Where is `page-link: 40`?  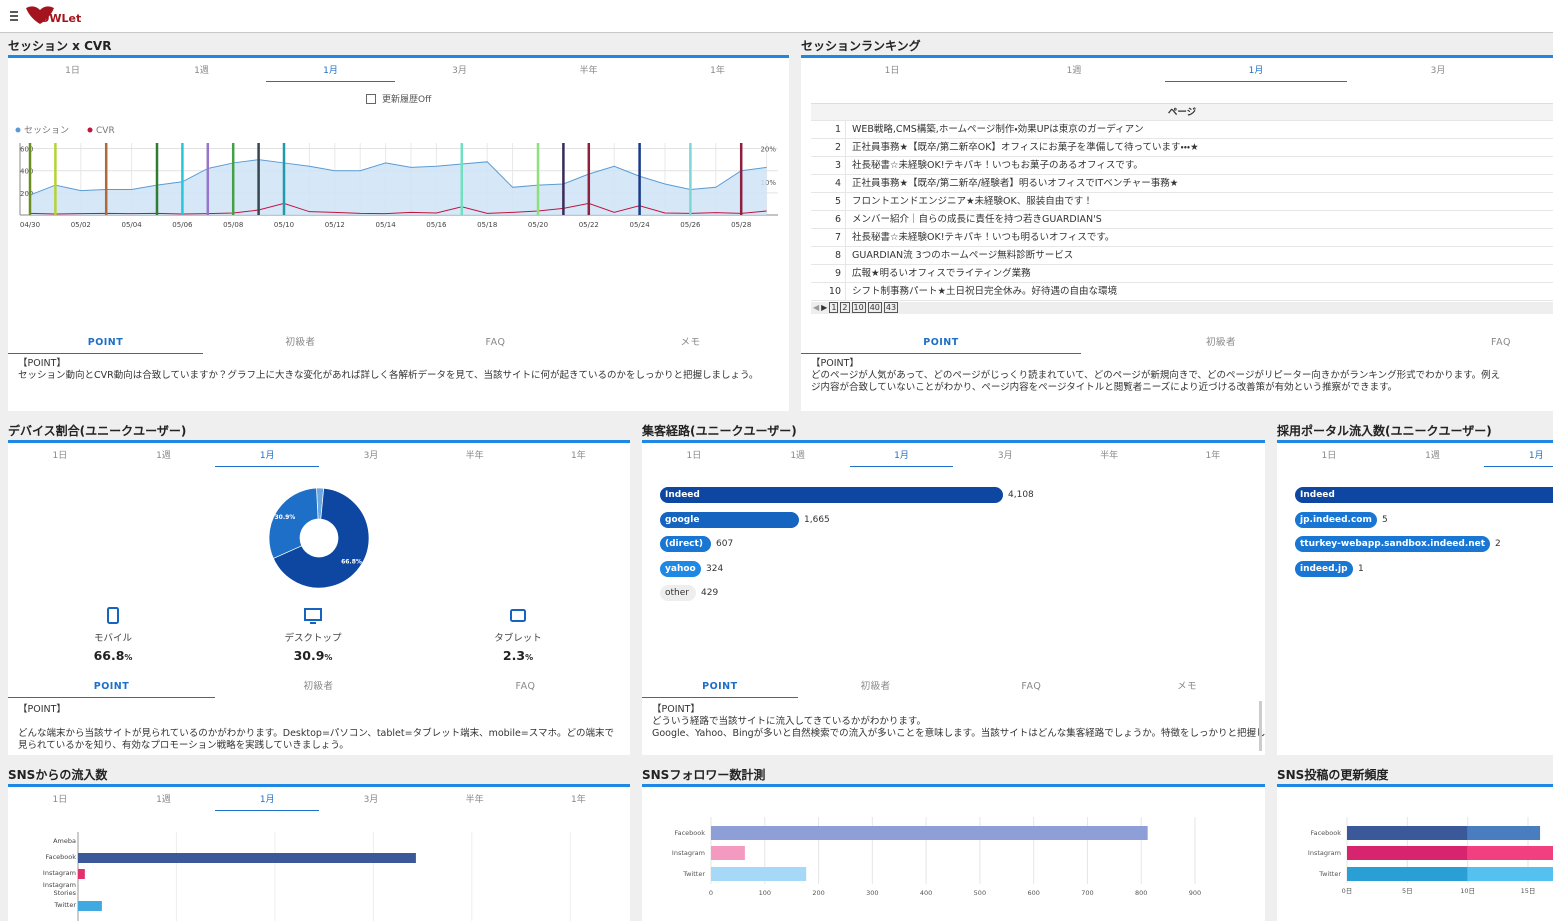 page-link: 40 is located at coordinates (874, 307).